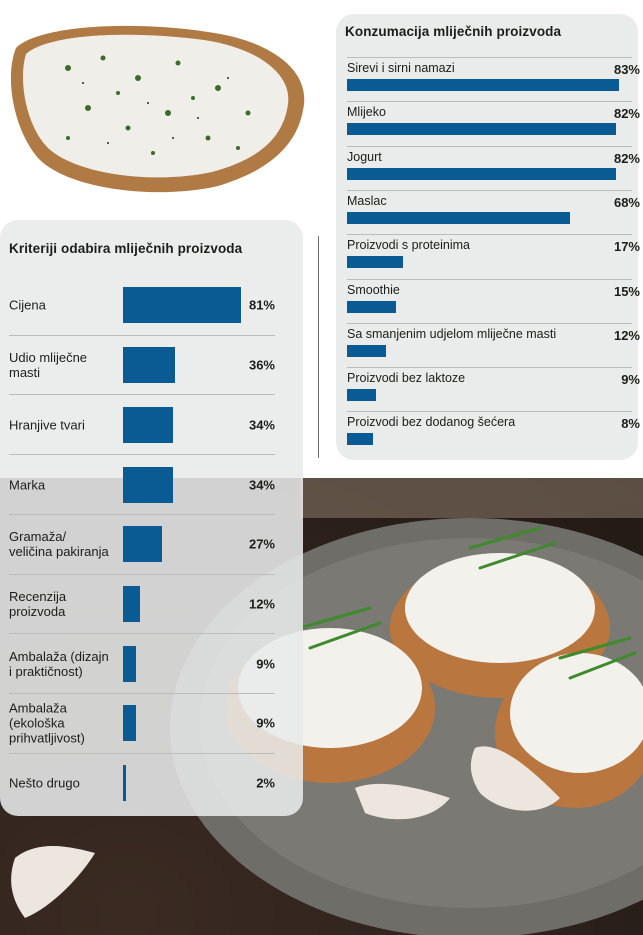 This screenshot has height=935, width=643. Describe the element at coordinates (59, 544) in the screenshot. I see `criteria-row-label: Gramaža/ veličina pakiranja` at that location.